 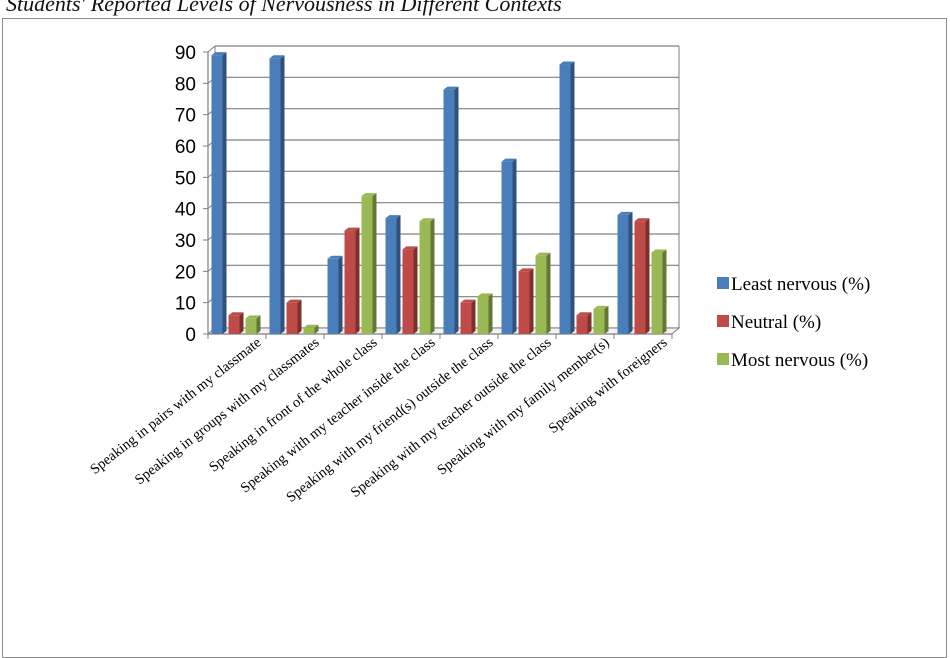 What do you see at coordinates (190, 335) in the screenshot?
I see `y-tick-label: 0` at bounding box center [190, 335].